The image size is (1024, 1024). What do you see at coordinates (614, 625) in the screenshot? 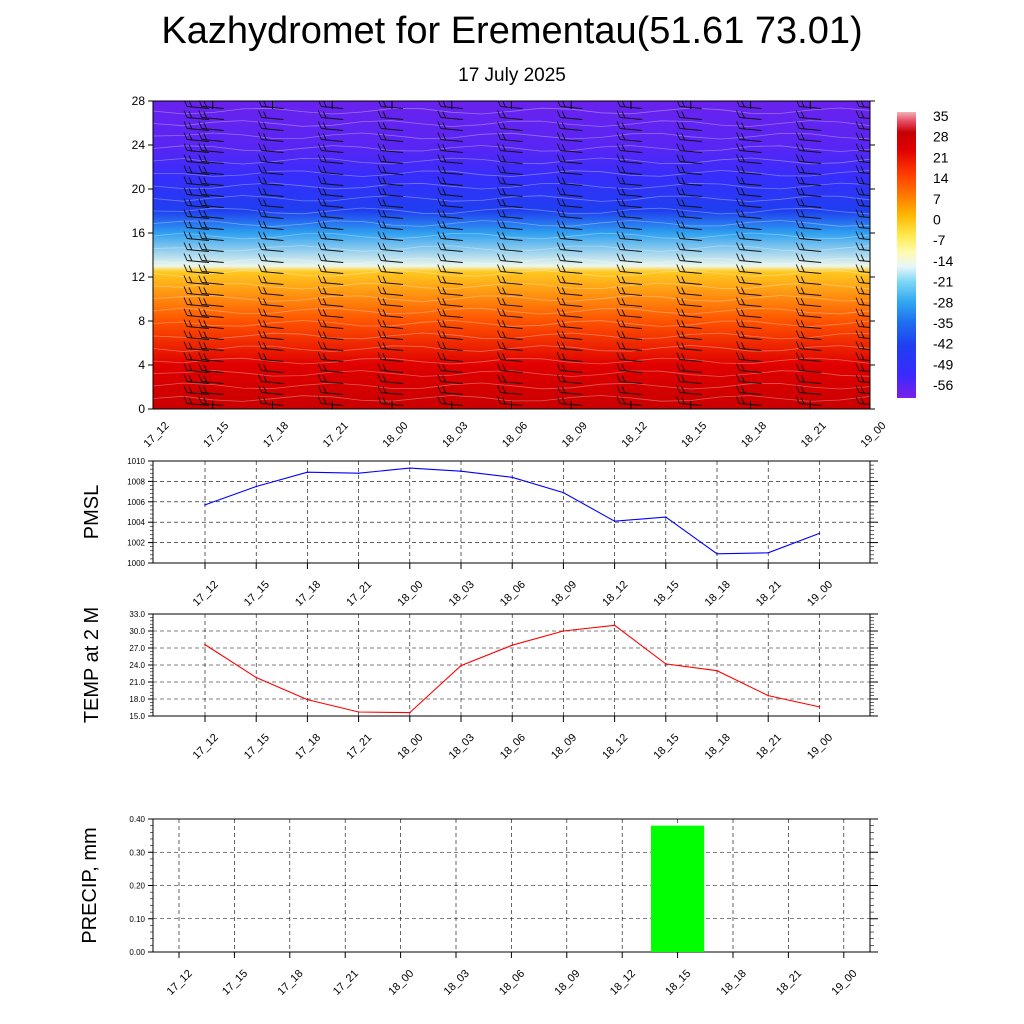
I see `data-point` at bounding box center [614, 625].